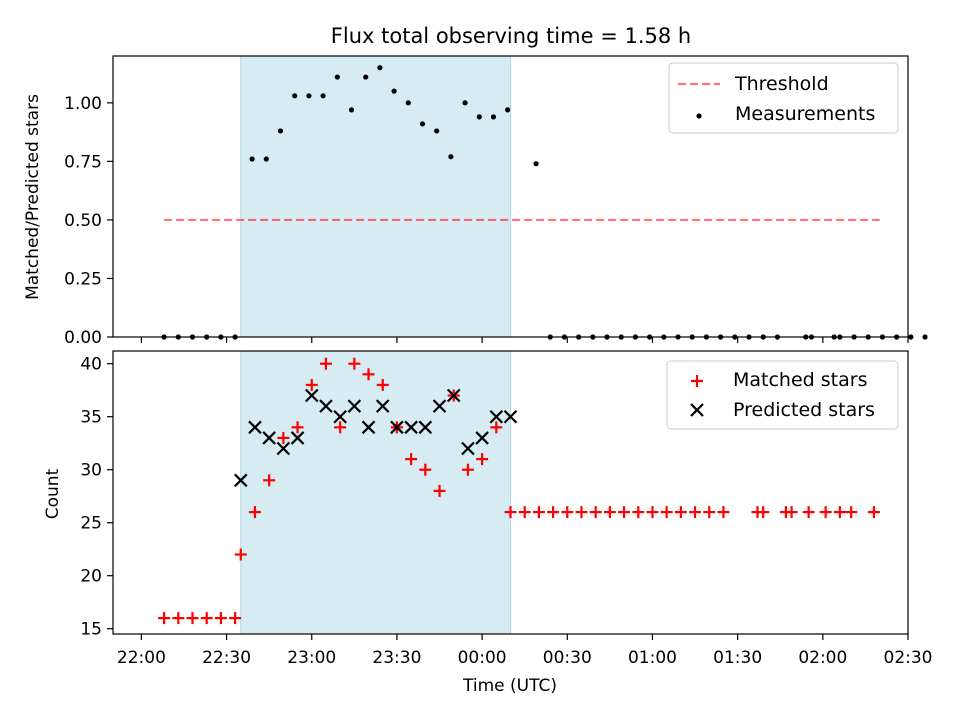  What do you see at coordinates (91, 630) in the screenshot?
I see `bottom-y-tick-label: 15` at bounding box center [91, 630].